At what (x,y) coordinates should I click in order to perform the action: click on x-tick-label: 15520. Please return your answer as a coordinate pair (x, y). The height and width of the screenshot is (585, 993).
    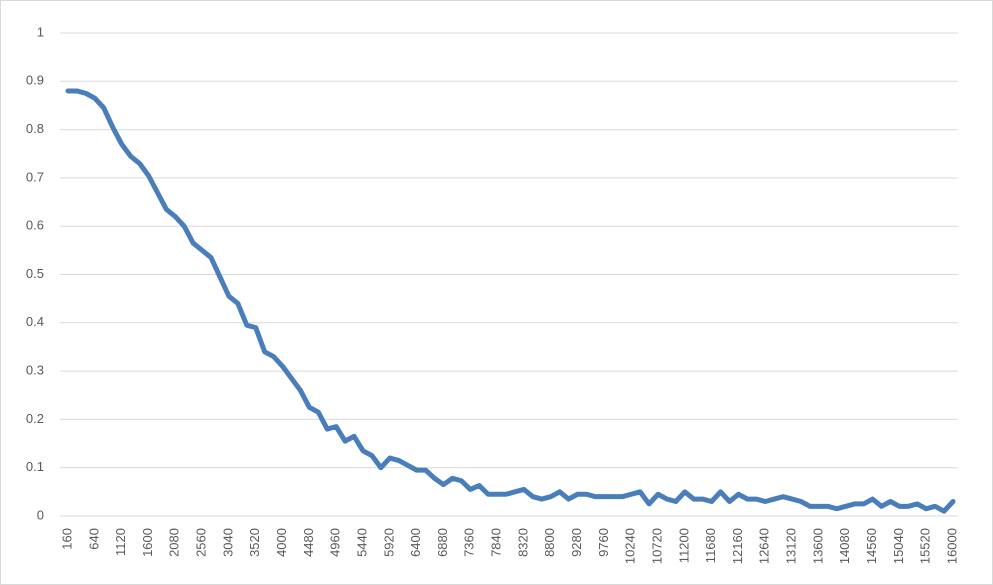
    Looking at the image, I should click on (925, 546).